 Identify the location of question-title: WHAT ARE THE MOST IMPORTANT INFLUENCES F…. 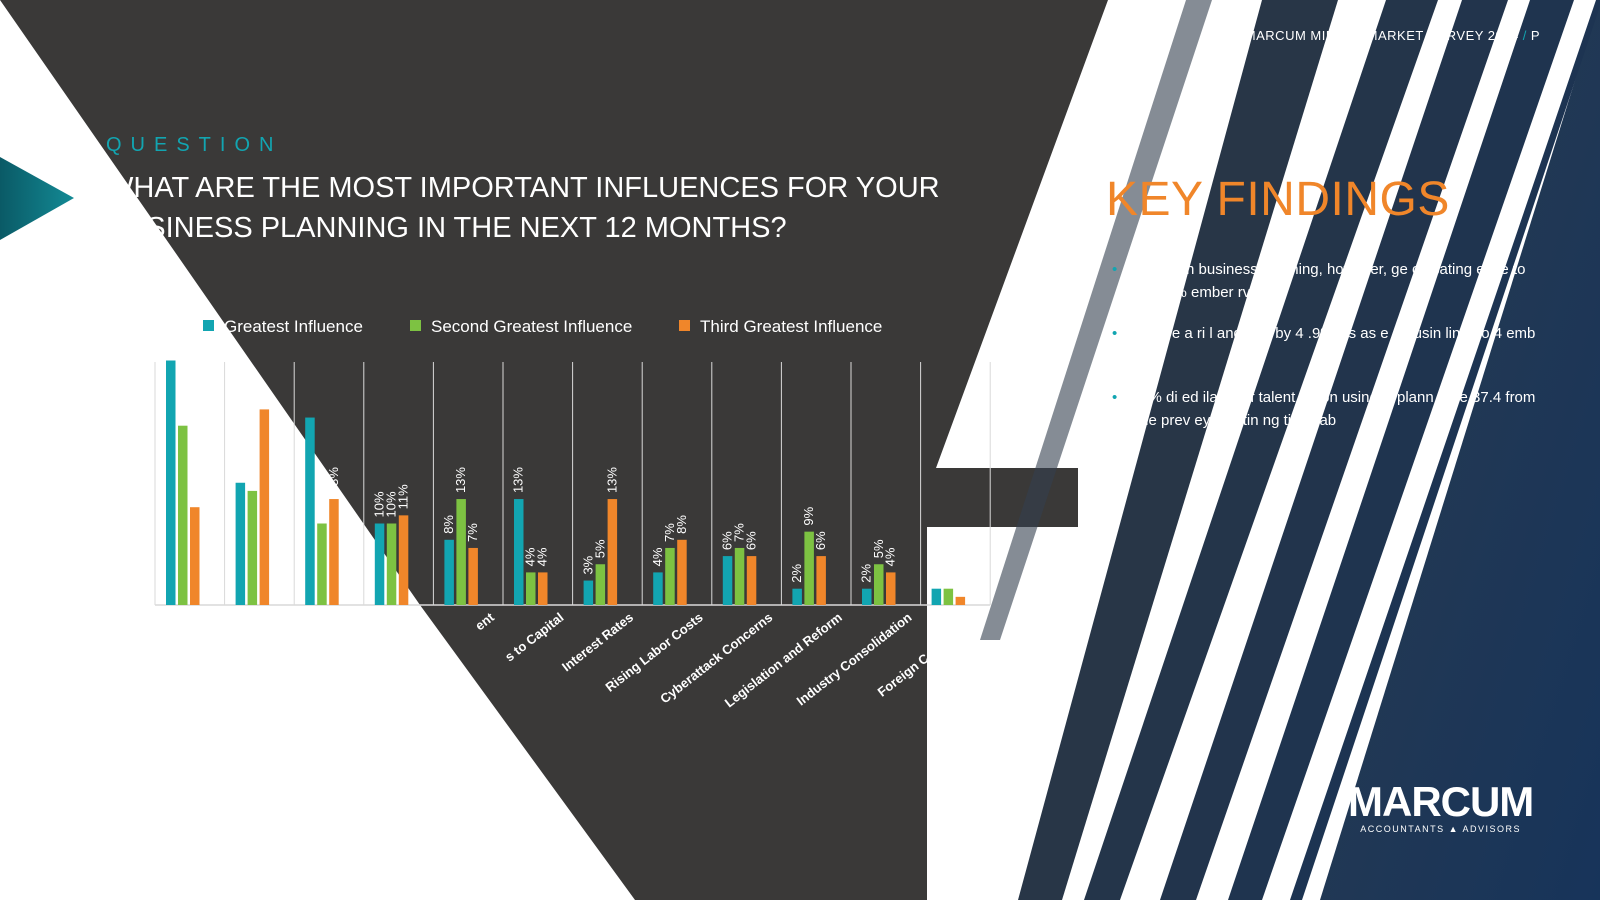
(523, 208).